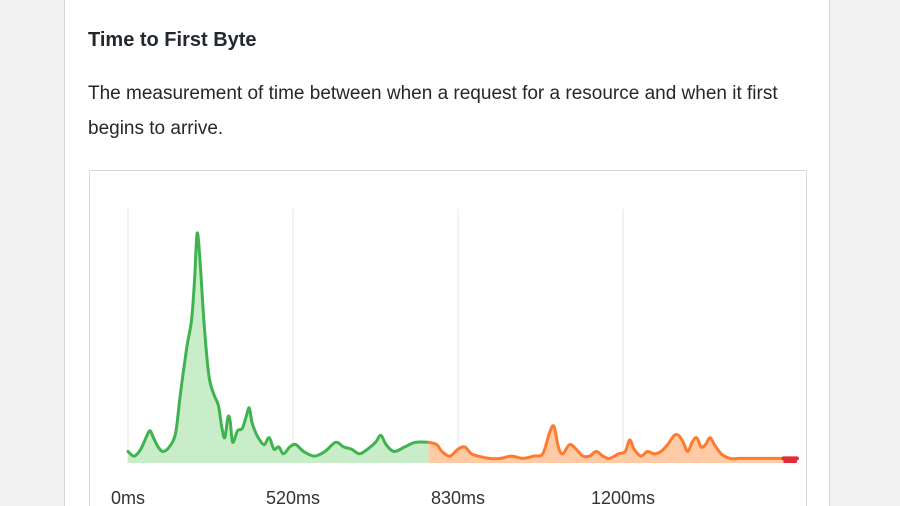 The width and height of the screenshot is (900, 506). Describe the element at coordinates (458, 497) in the screenshot. I see `x-tick-label: 830ms` at that location.